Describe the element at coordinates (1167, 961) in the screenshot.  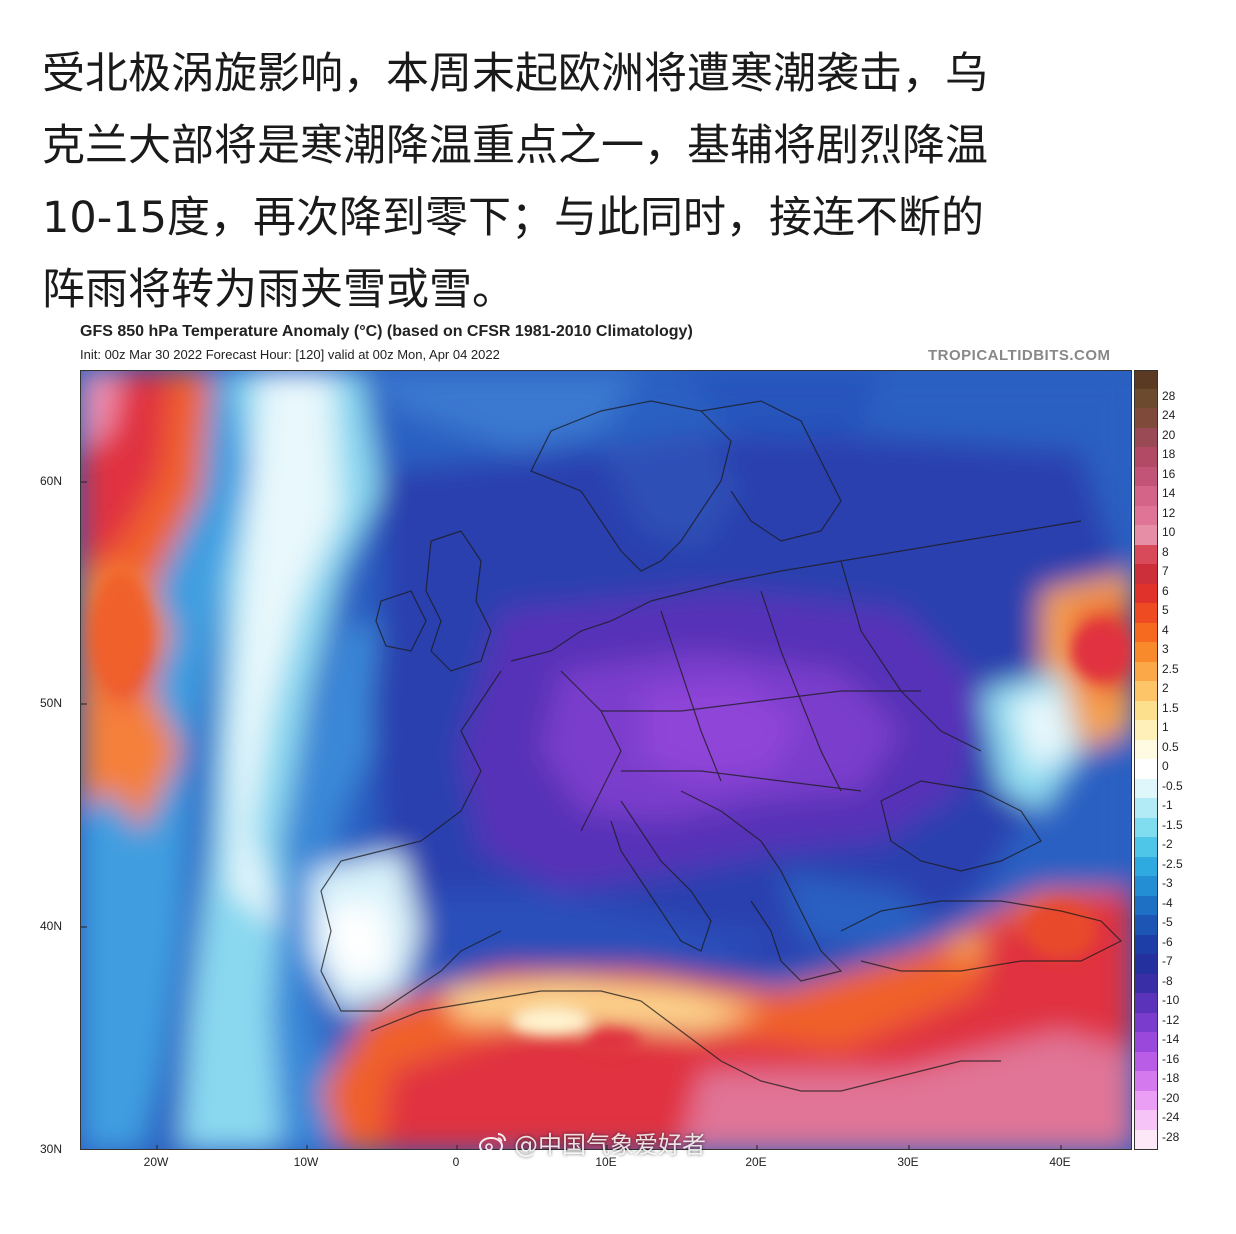
I see `colorbar-label: -7` at that location.